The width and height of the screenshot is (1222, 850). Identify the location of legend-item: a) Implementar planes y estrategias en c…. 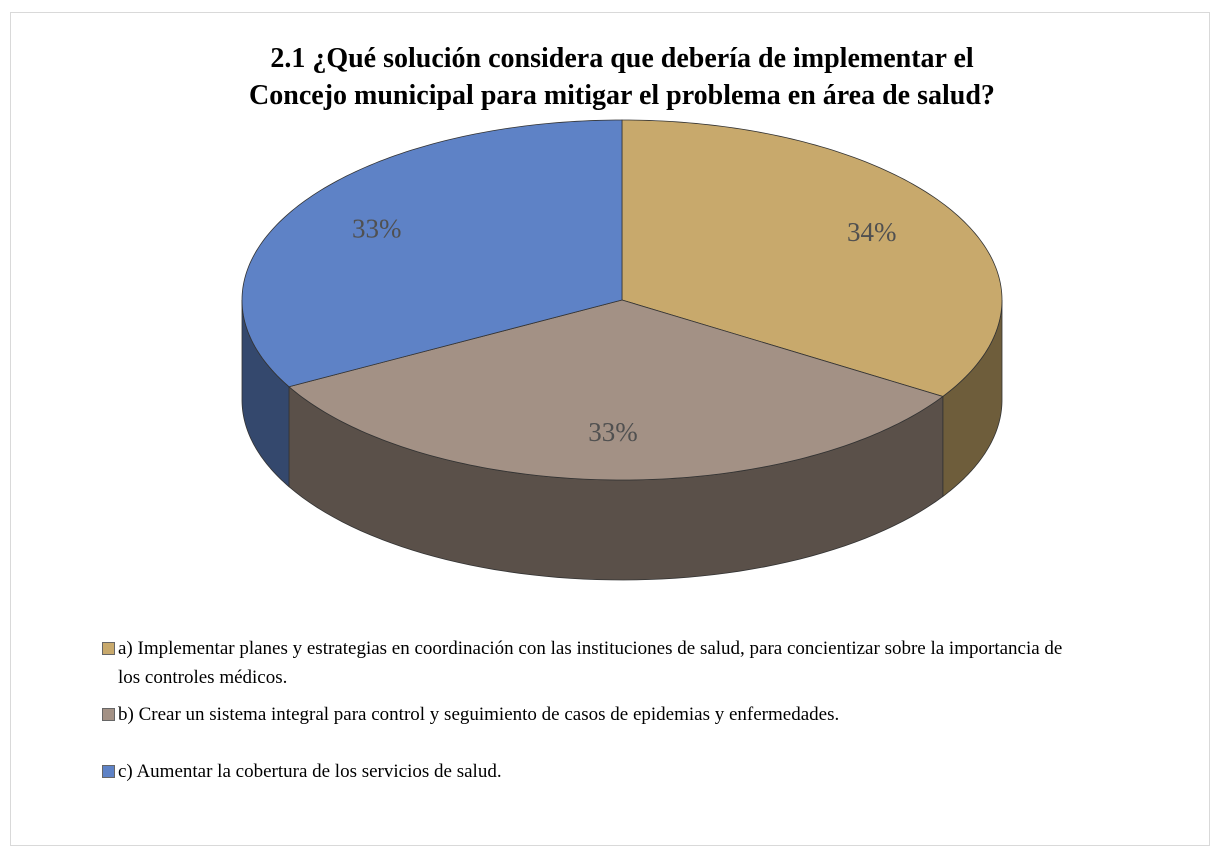
(632, 663).